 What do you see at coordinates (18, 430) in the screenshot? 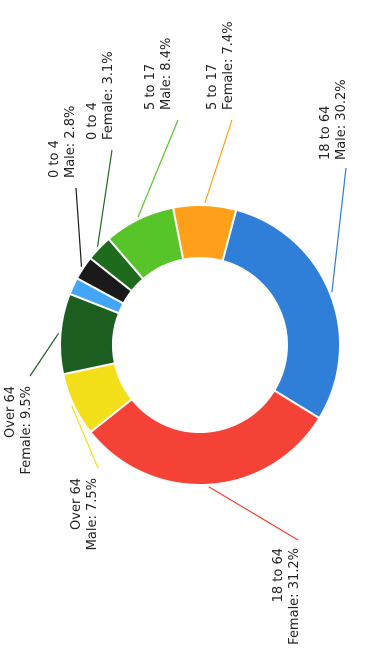
I see `data-label: Over 64Female: 9.5%` at bounding box center [18, 430].